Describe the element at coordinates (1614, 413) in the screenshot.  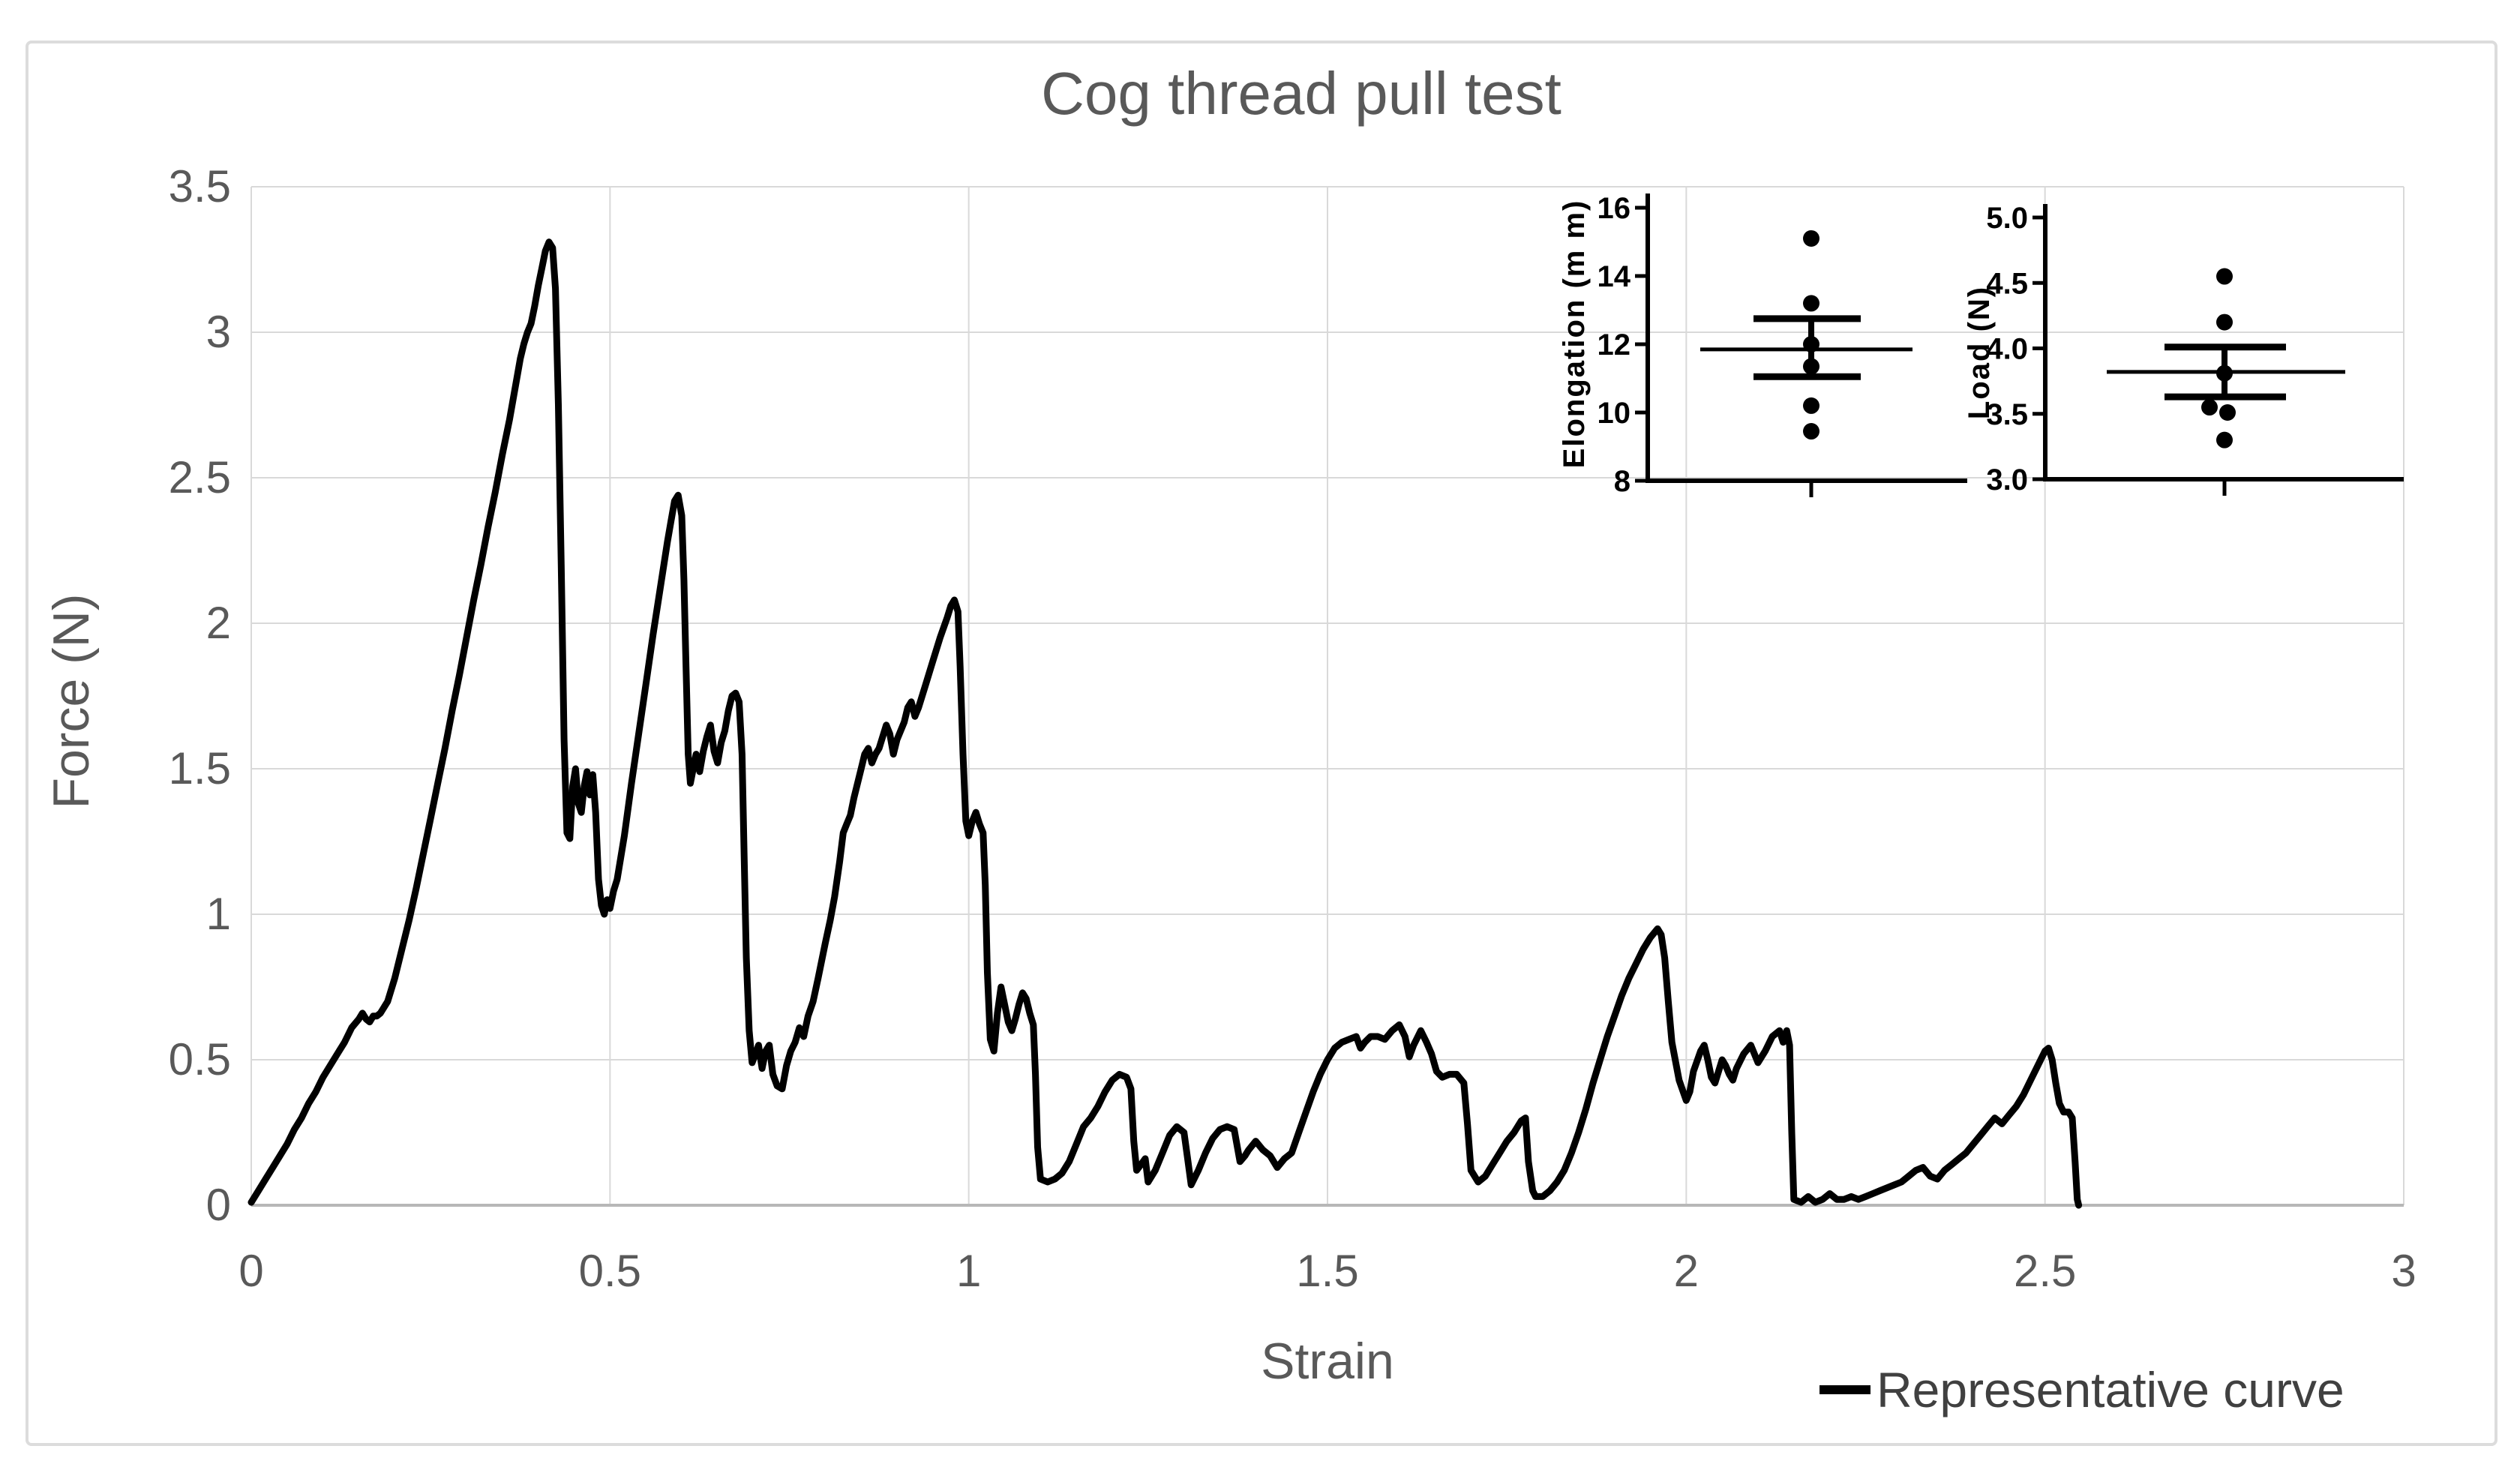
I see `inset-y-tick-label: 10` at that location.